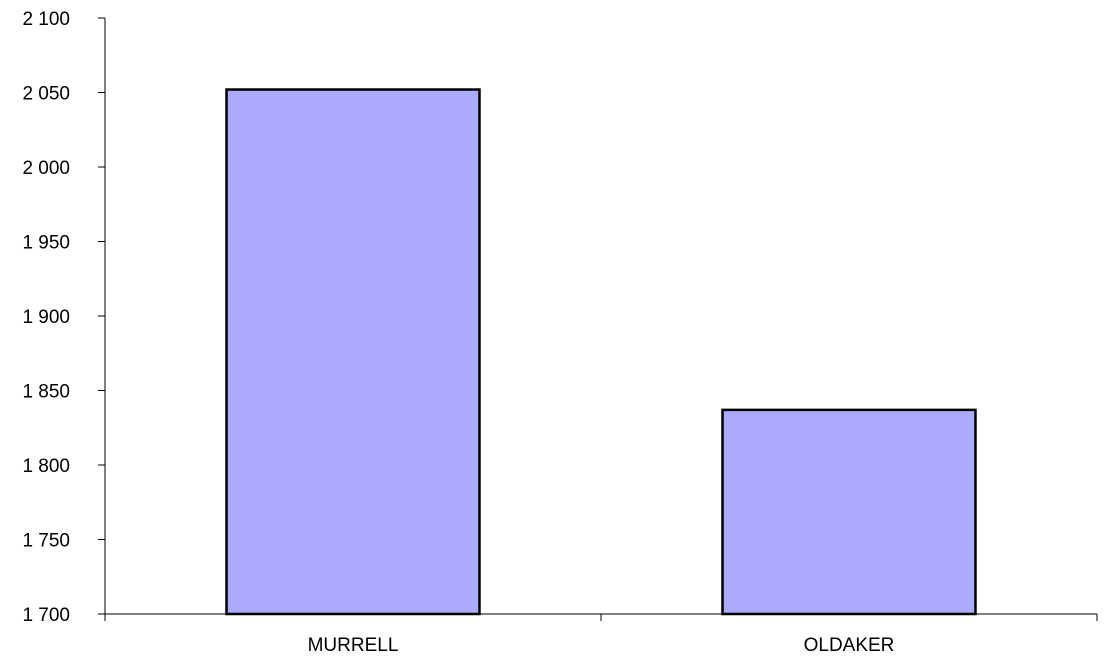  I want to click on x-category-label: OLDAKER, so click(849, 645).